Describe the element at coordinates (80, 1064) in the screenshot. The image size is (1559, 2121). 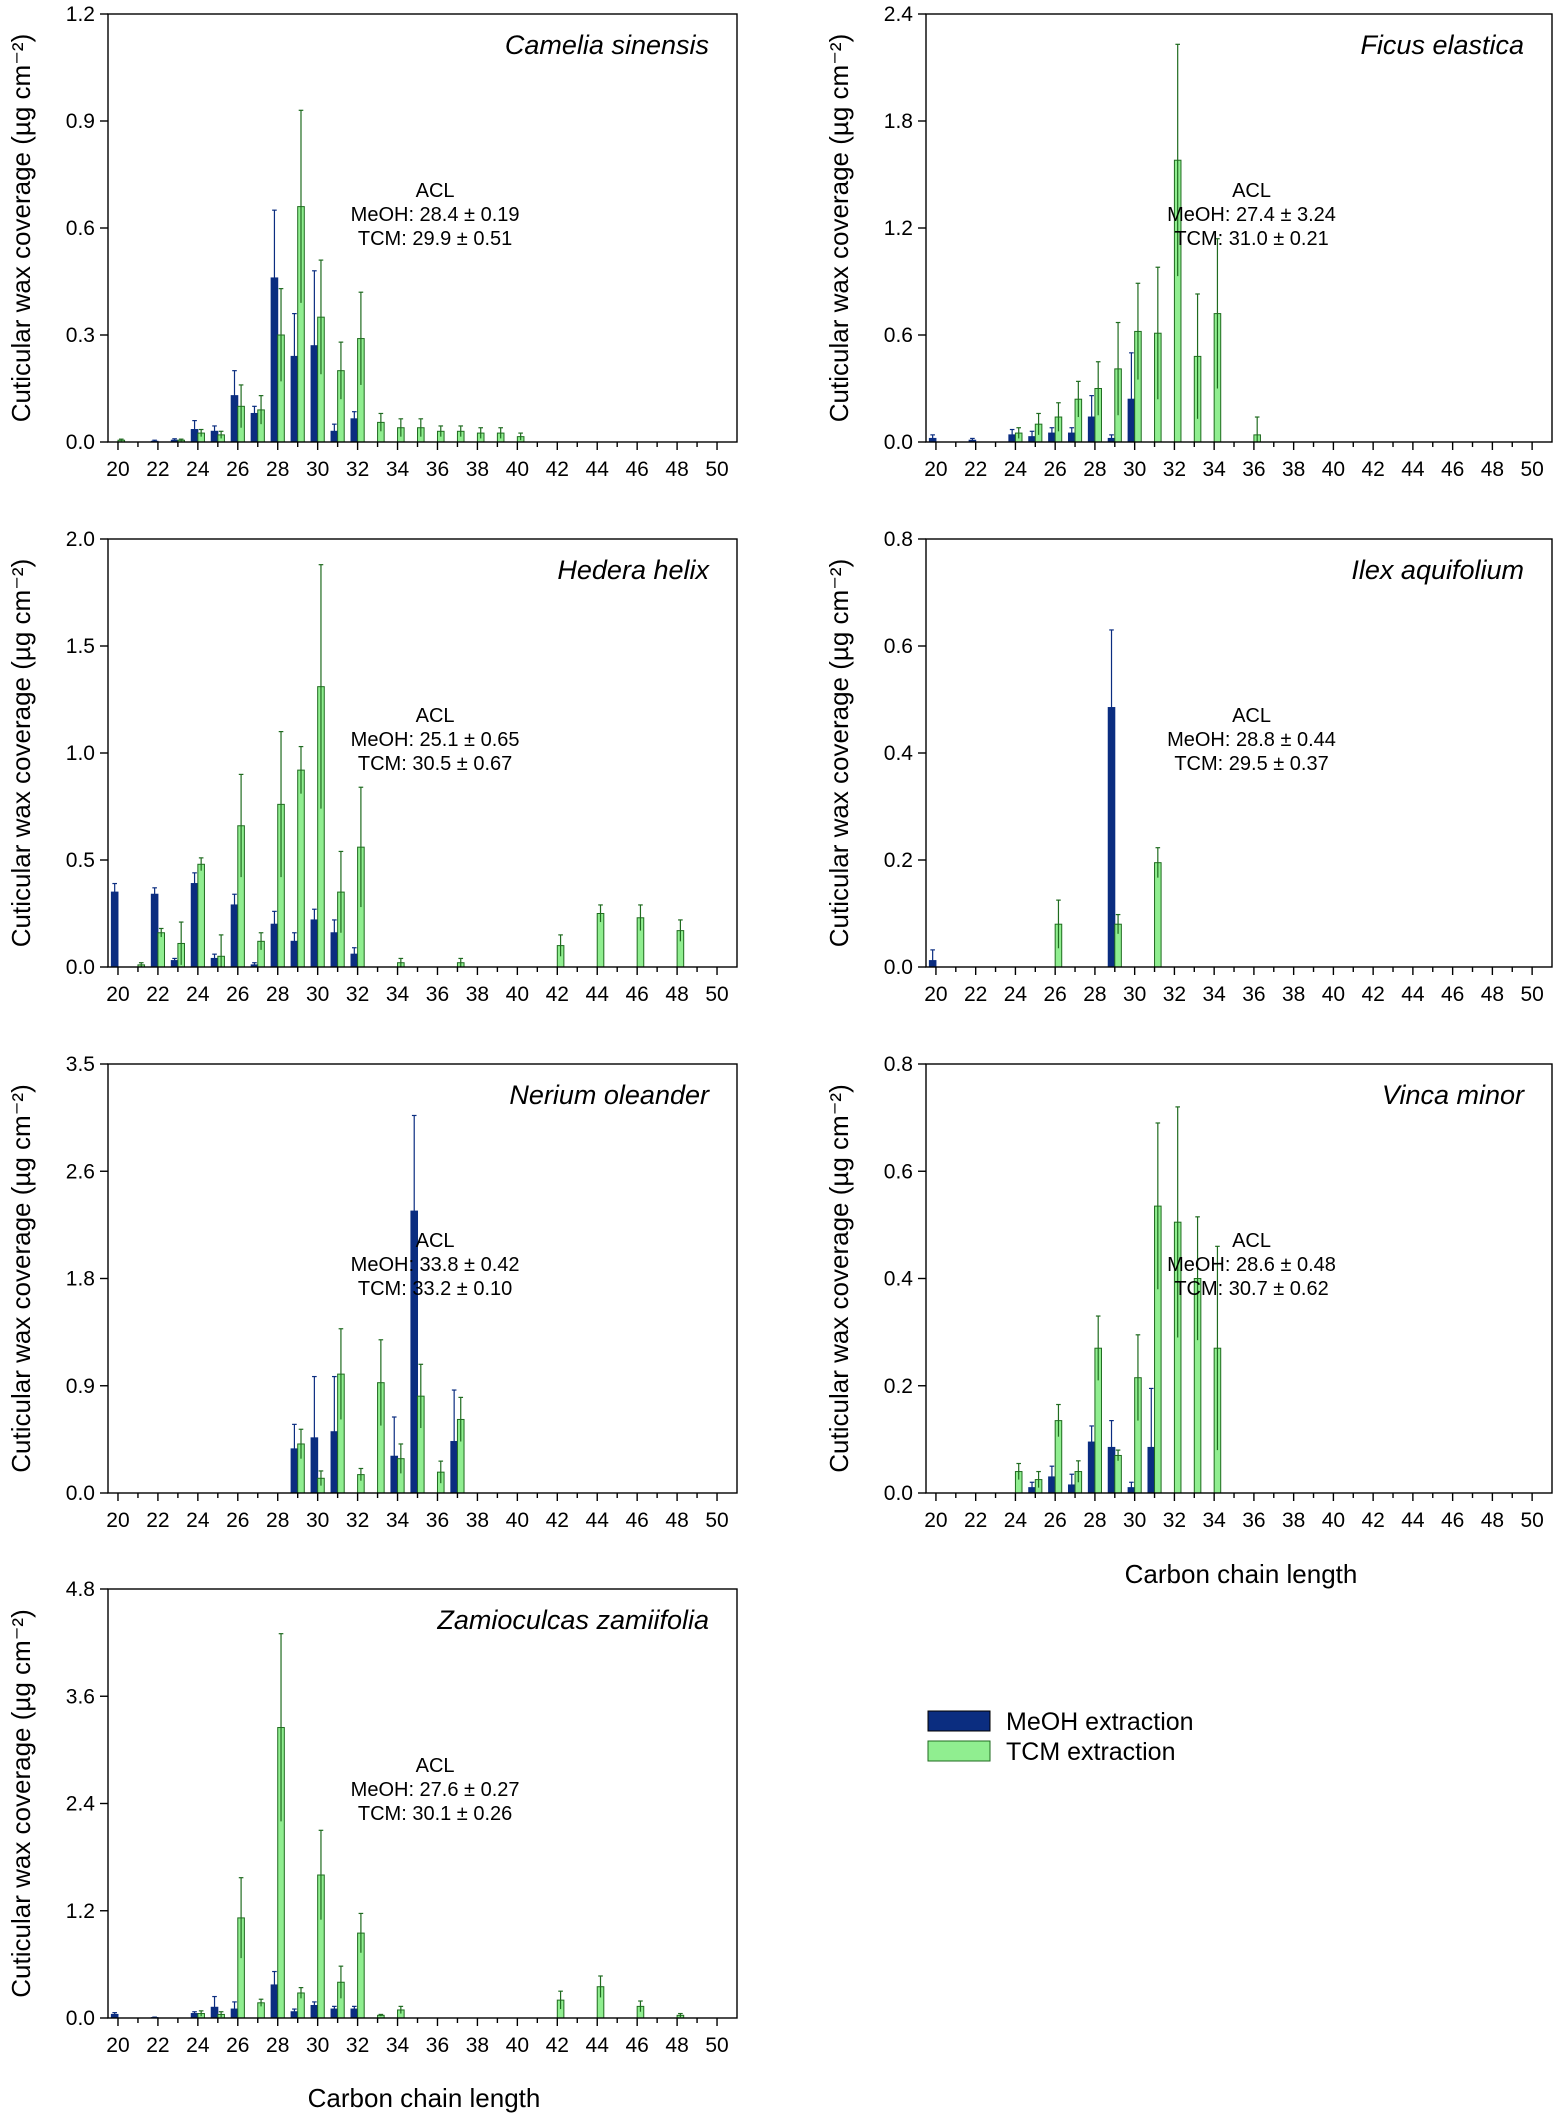
I see `y-tick-label: 3.5` at that location.